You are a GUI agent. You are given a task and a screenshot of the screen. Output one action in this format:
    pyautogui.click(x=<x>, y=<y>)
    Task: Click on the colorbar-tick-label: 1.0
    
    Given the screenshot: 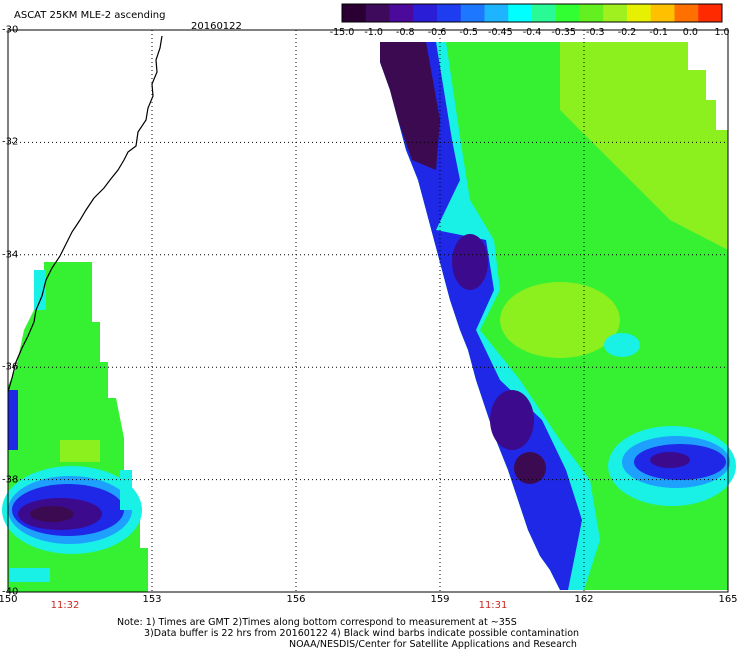 What is the action you would take?
    pyautogui.click(x=722, y=32)
    